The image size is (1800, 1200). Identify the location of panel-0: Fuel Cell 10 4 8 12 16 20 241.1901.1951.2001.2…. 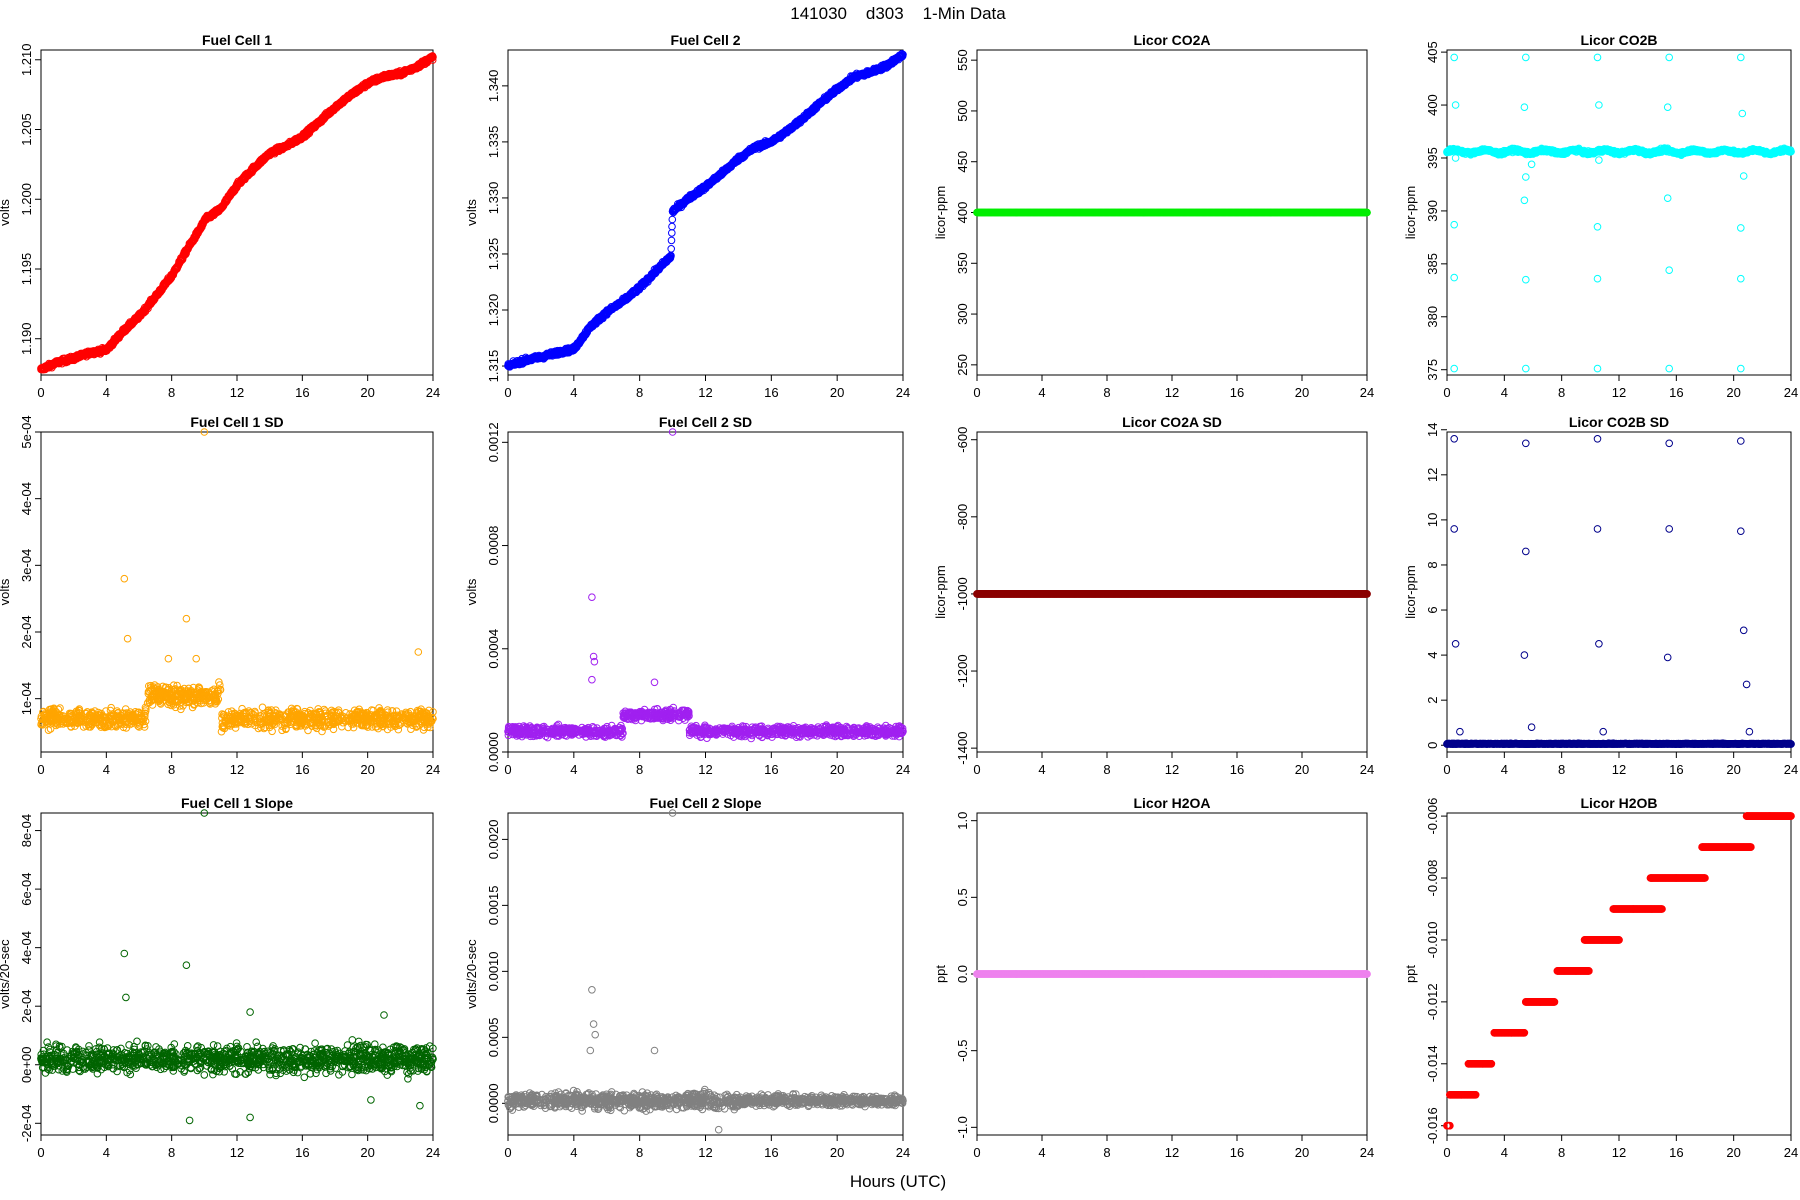
(220, 216).